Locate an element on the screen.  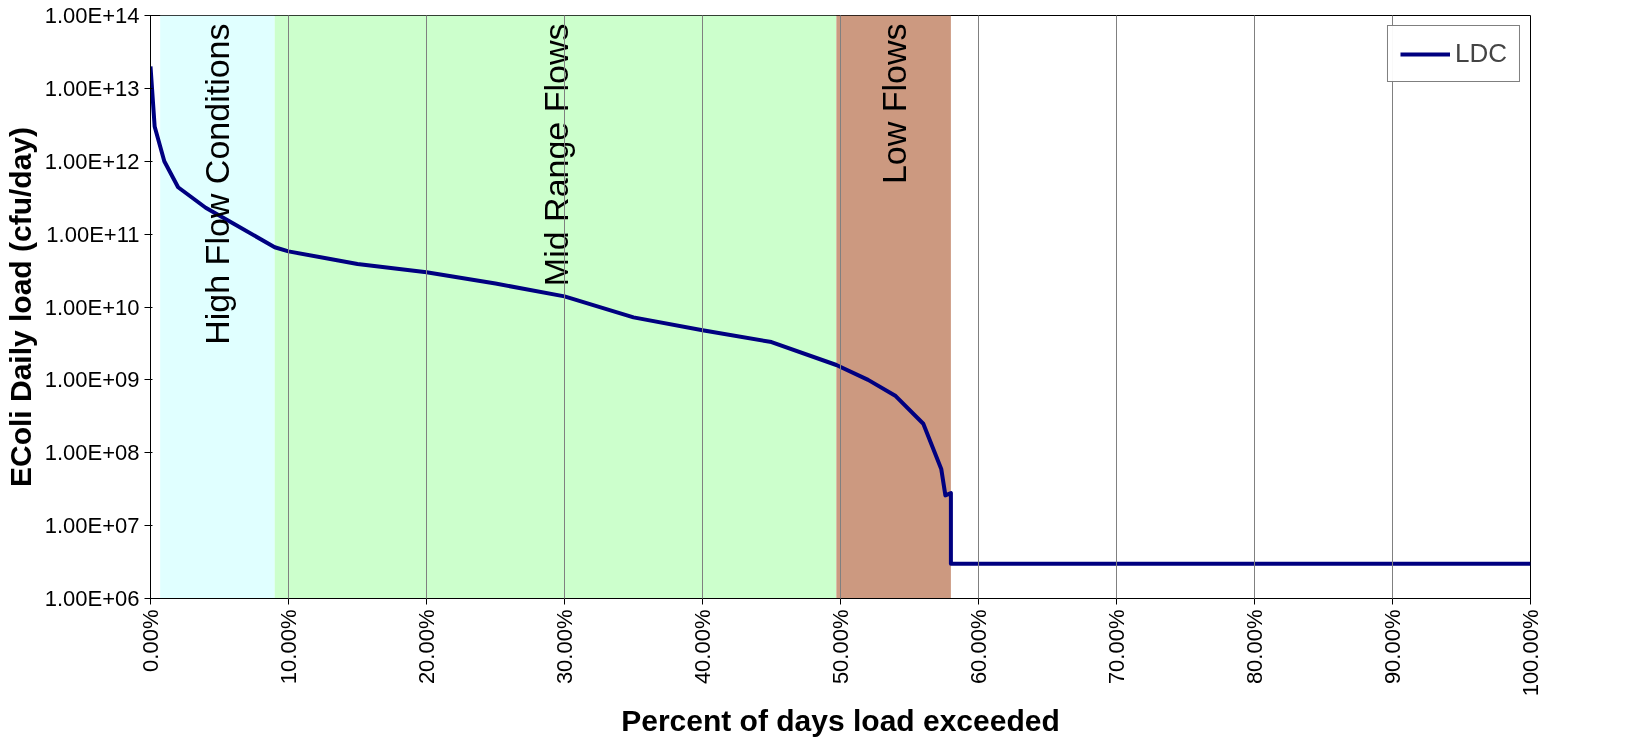
y-tick-label: 1.00E+12 is located at coordinates (92, 161).